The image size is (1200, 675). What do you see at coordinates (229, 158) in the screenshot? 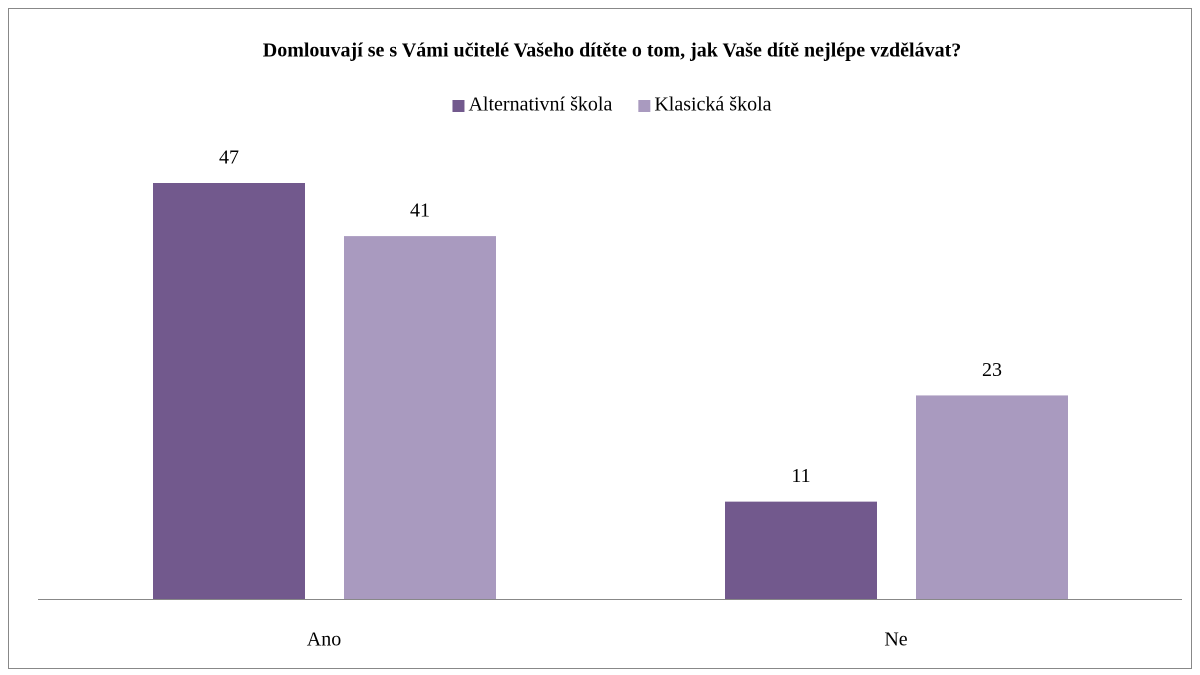
I see `data-label: 47` at bounding box center [229, 158].